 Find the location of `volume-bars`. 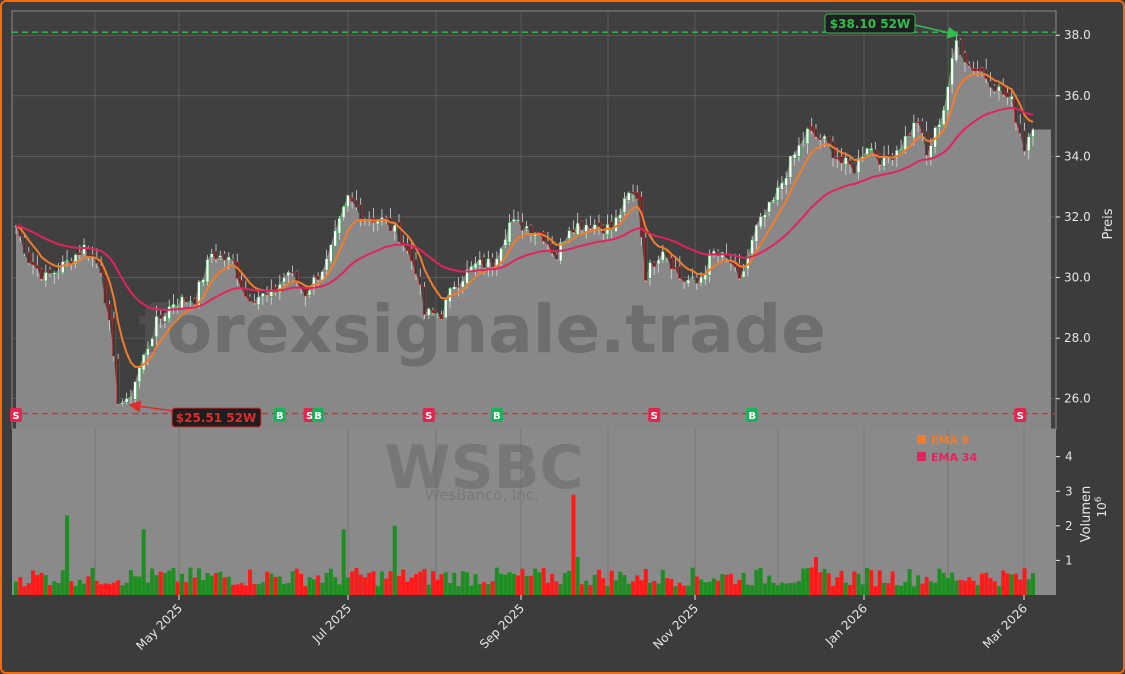

volume-bars is located at coordinates (524, 544).